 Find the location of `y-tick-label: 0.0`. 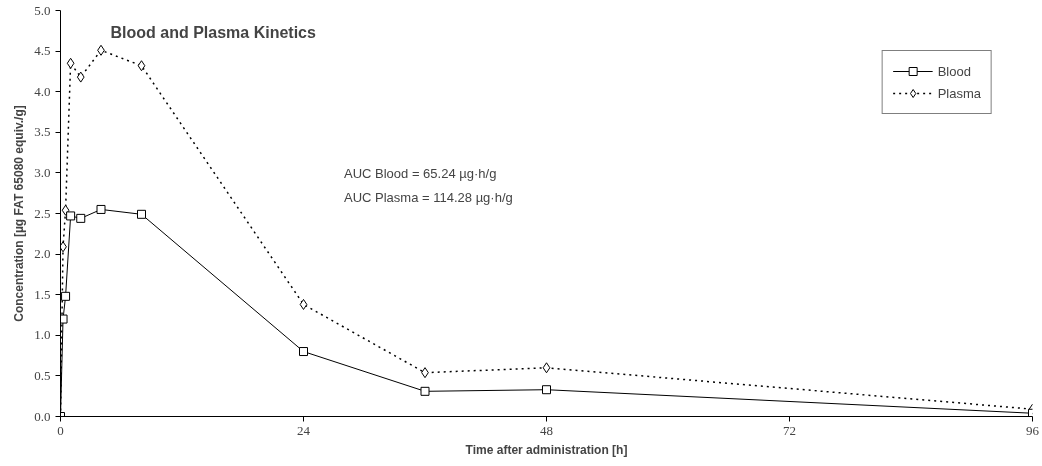

y-tick-label: 0.0 is located at coordinates (42, 416).